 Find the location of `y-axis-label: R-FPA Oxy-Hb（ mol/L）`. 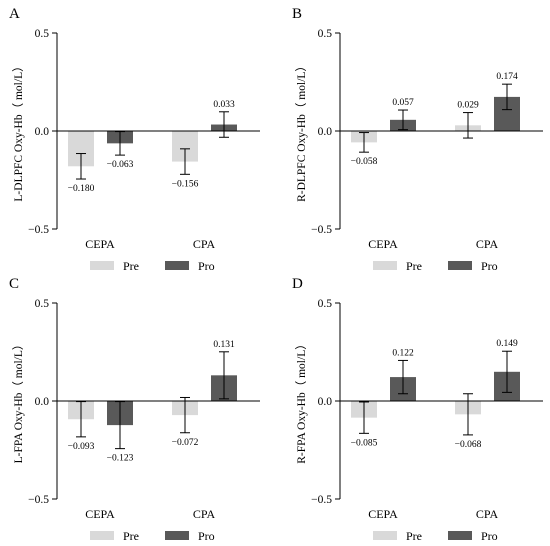

y-axis-label: R-FPA Oxy-Hb（ mol/L） is located at coordinates (301, 400).